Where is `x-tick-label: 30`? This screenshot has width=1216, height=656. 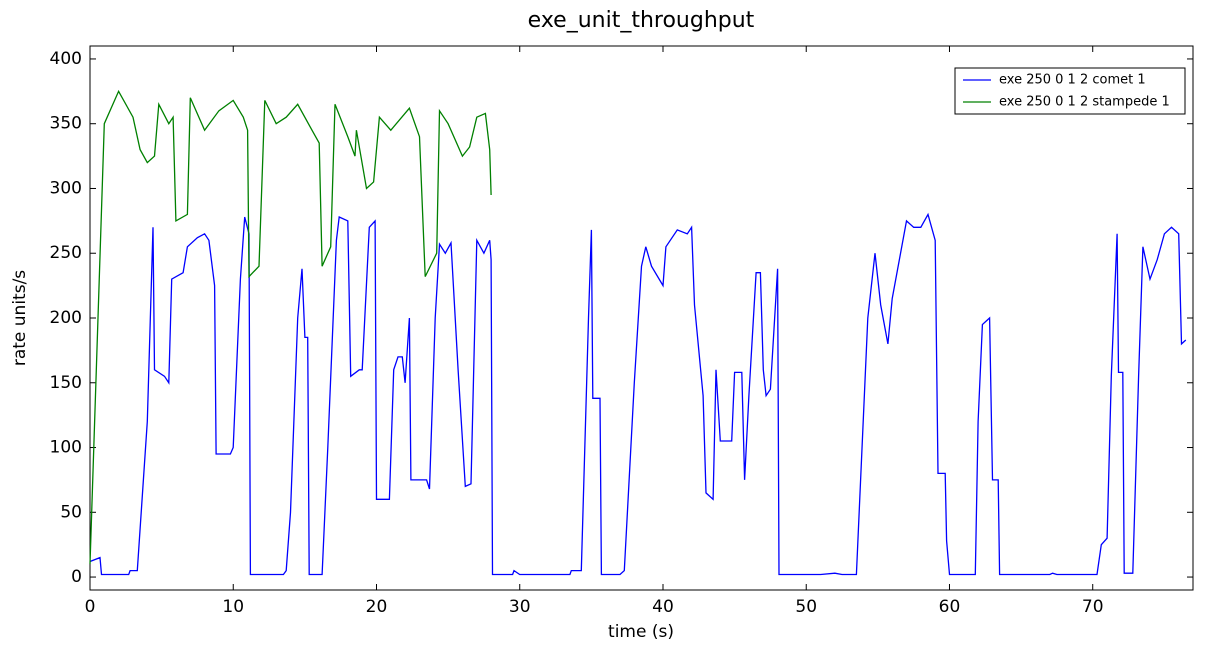 x-tick-label: 30 is located at coordinates (520, 607).